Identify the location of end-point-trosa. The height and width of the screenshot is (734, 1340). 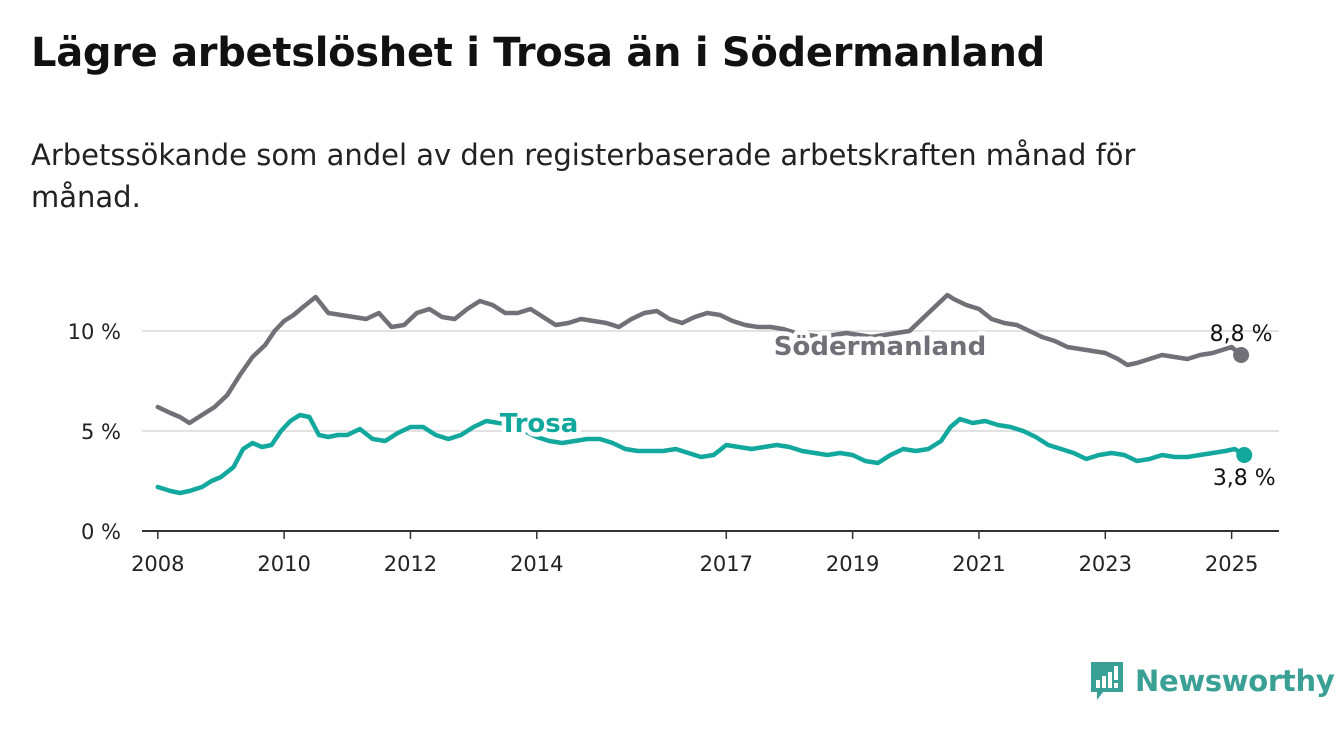
(1244, 455).